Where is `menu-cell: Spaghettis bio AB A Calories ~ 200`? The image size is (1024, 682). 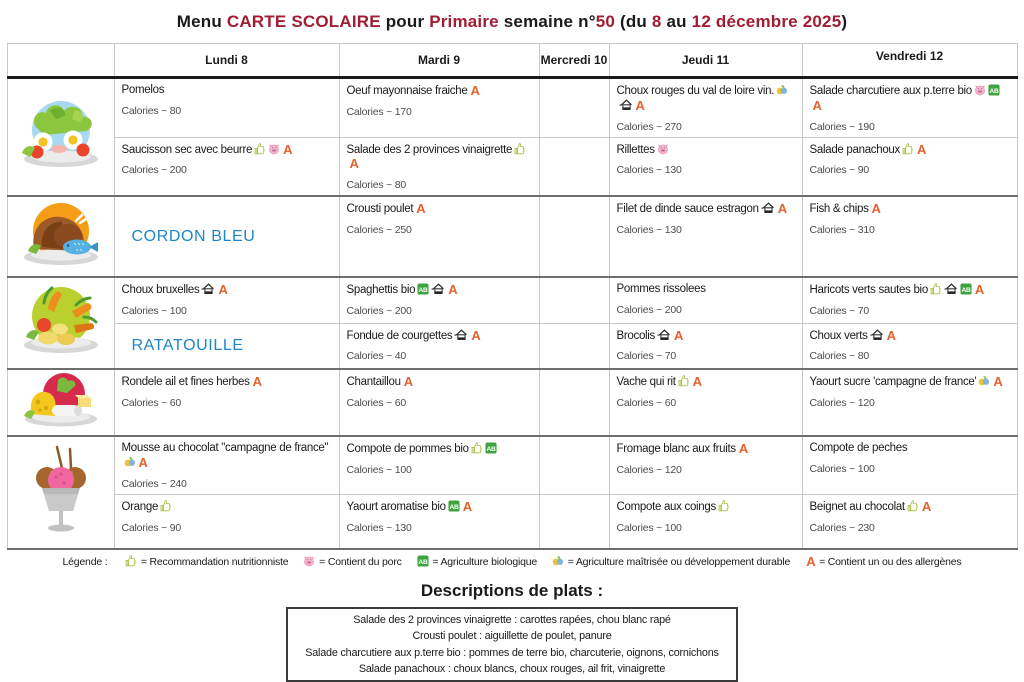 menu-cell: Spaghettis bio AB A Calories ~ 200 is located at coordinates (439, 300).